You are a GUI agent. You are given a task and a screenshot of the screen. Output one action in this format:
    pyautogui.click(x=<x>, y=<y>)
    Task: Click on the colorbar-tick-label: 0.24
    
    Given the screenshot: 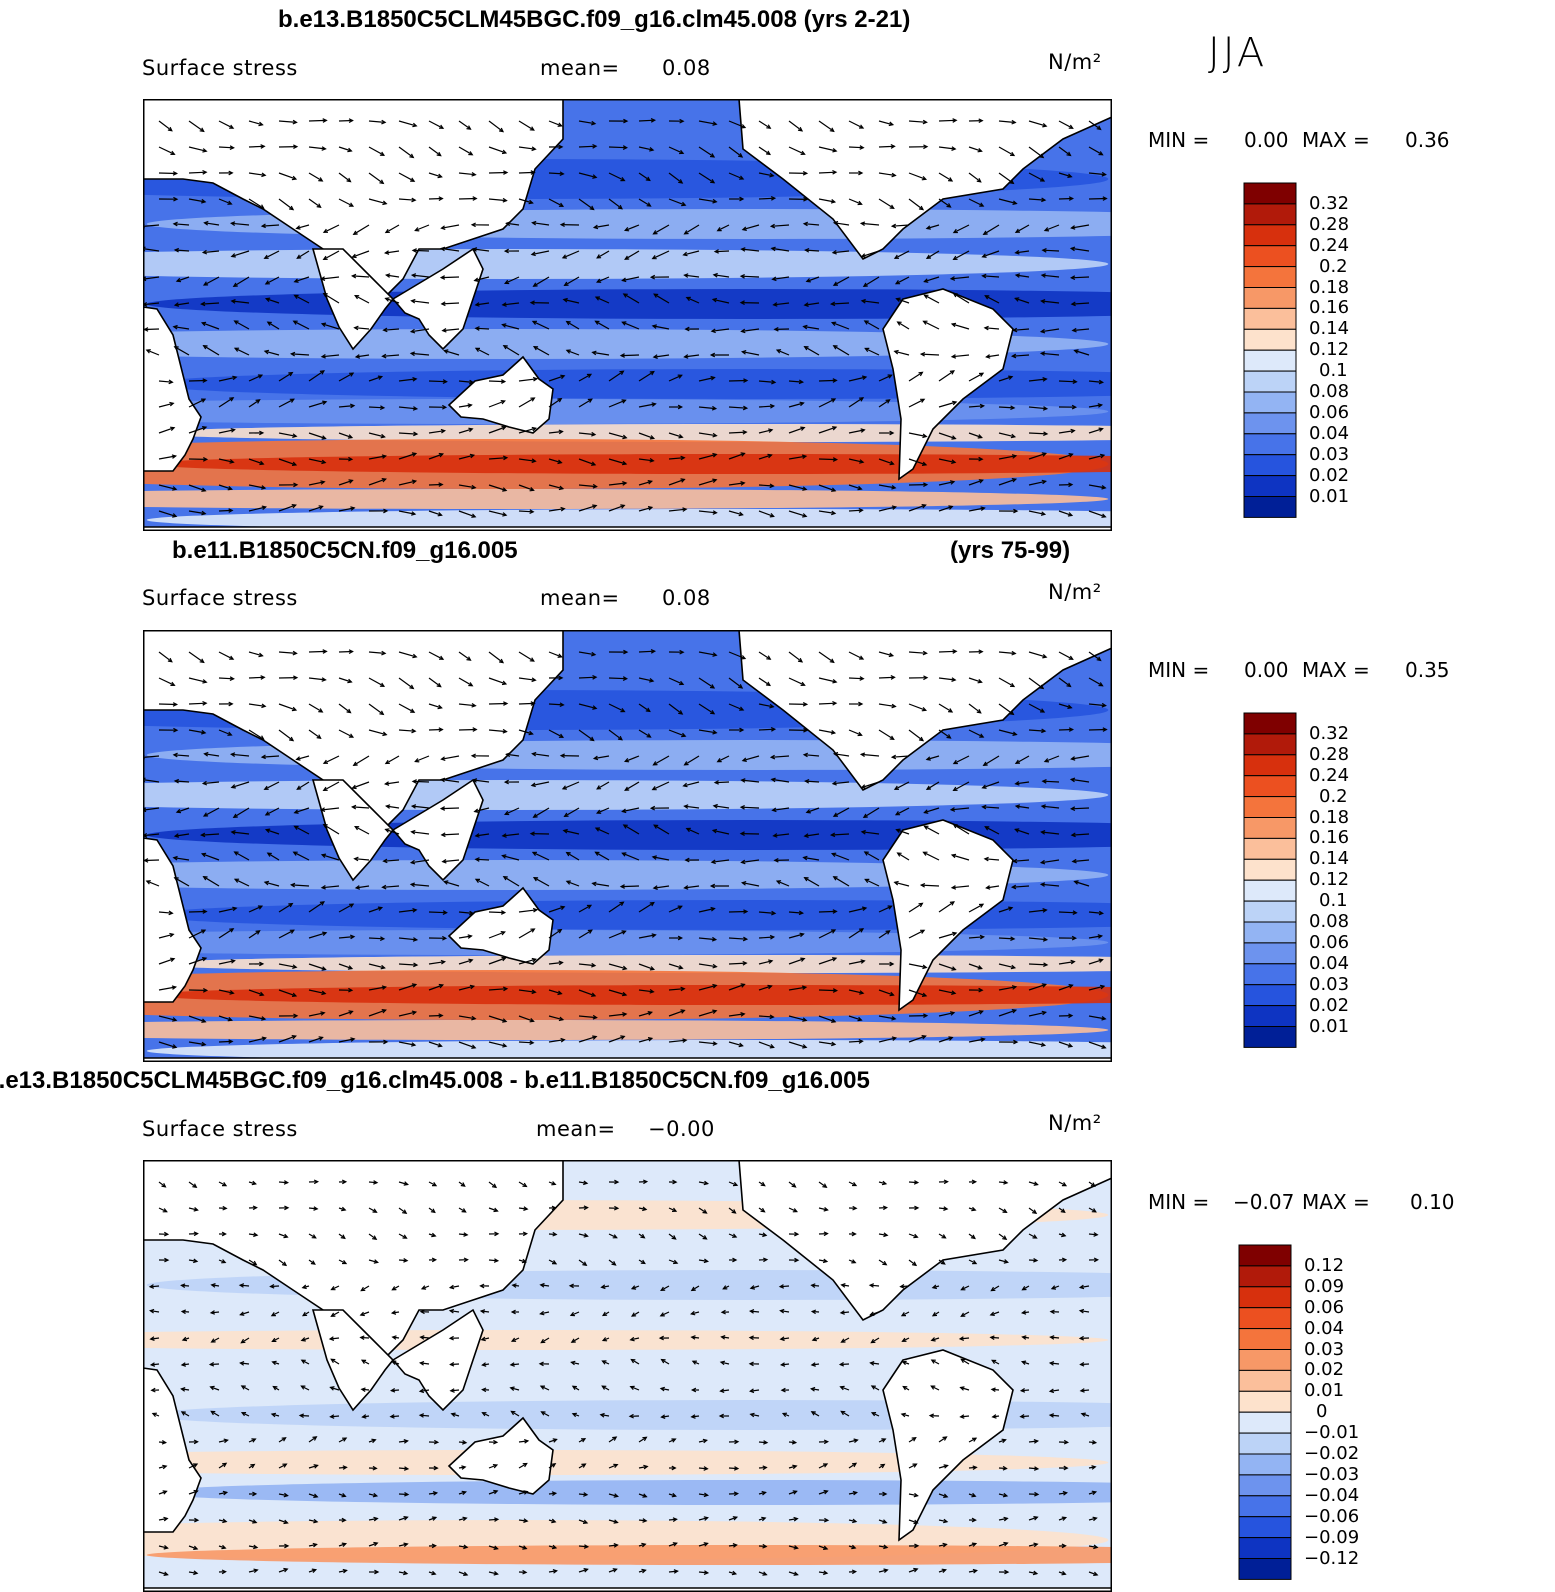 What is the action you would take?
    pyautogui.click(x=1329, y=775)
    